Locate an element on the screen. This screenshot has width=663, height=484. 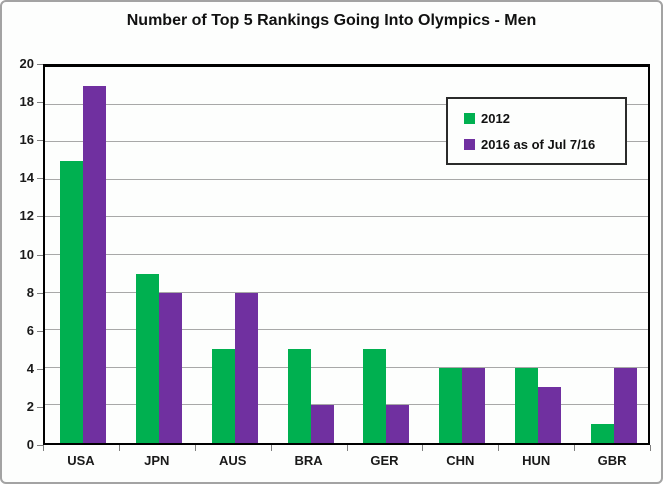
bar-hun-2016 is located at coordinates (550, 414).